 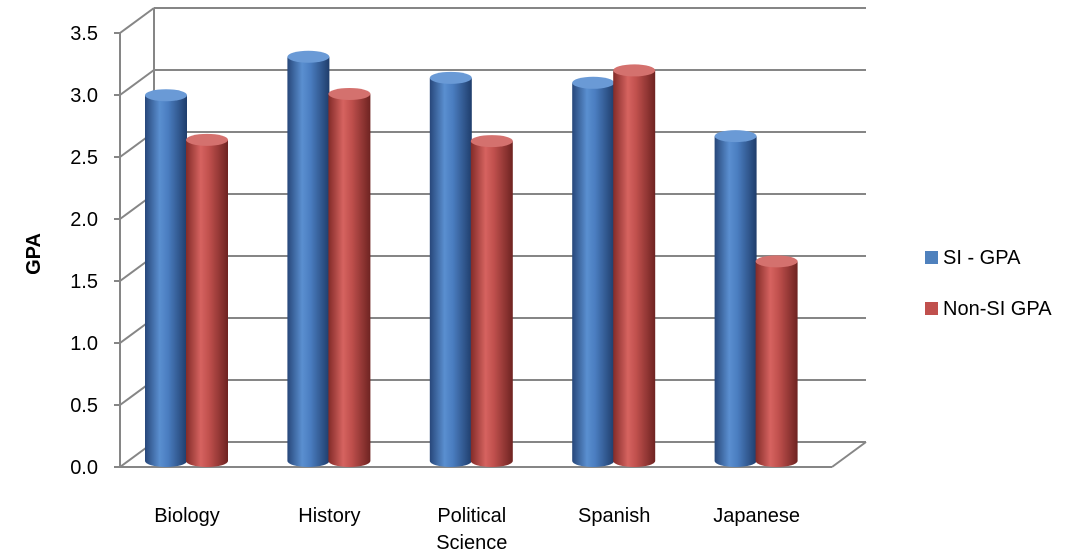 What do you see at coordinates (84, 158) in the screenshot?
I see `y-tick-label: 2.5` at bounding box center [84, 158].